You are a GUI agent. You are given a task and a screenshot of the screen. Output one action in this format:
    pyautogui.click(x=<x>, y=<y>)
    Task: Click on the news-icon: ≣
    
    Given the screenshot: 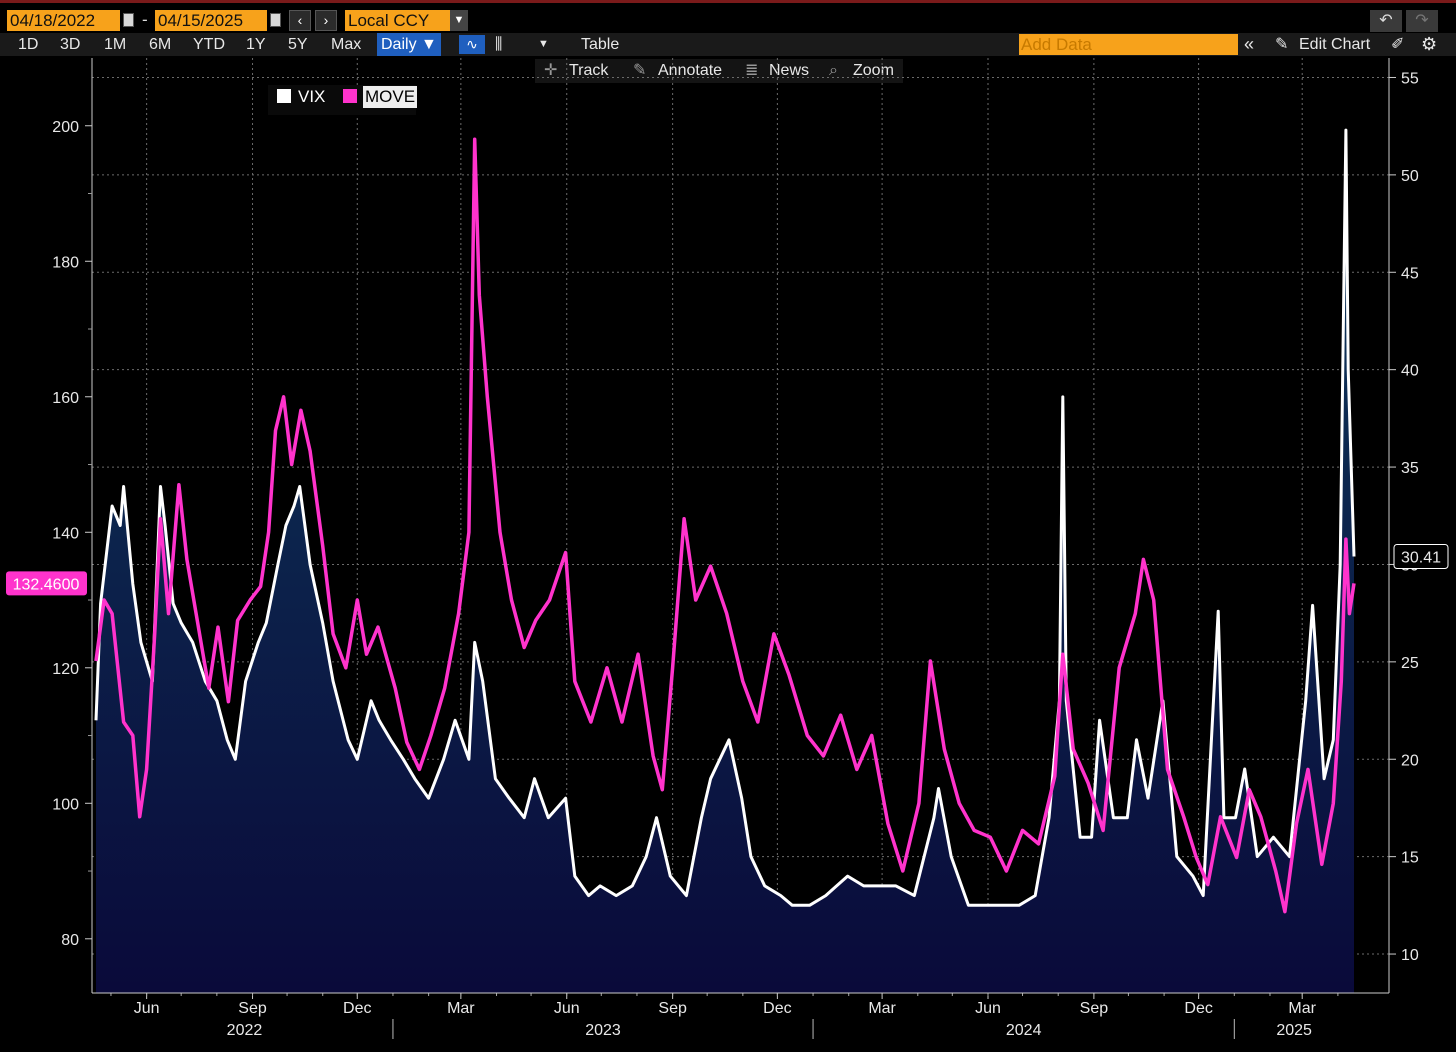 What is the action you would take?
    pyautogui.click(x=752, y=70)
    